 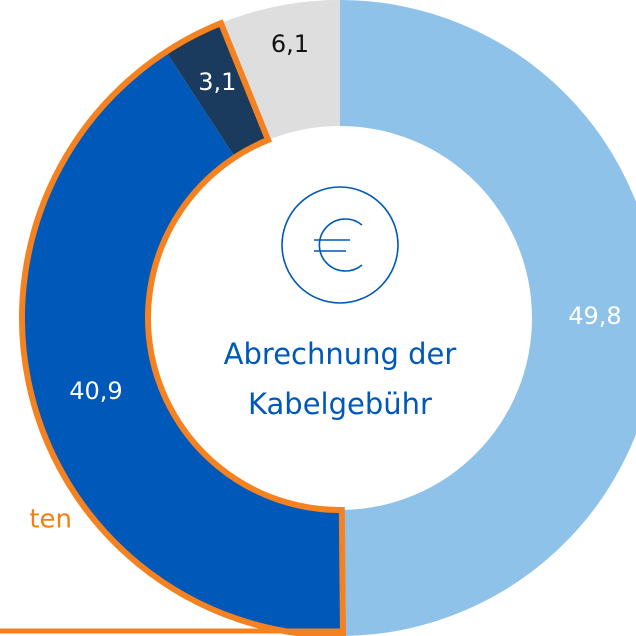 What do you see at coordinates (50, 520) in the screenshot?
I see `annotation: ten` at bounding box center [50, 520].